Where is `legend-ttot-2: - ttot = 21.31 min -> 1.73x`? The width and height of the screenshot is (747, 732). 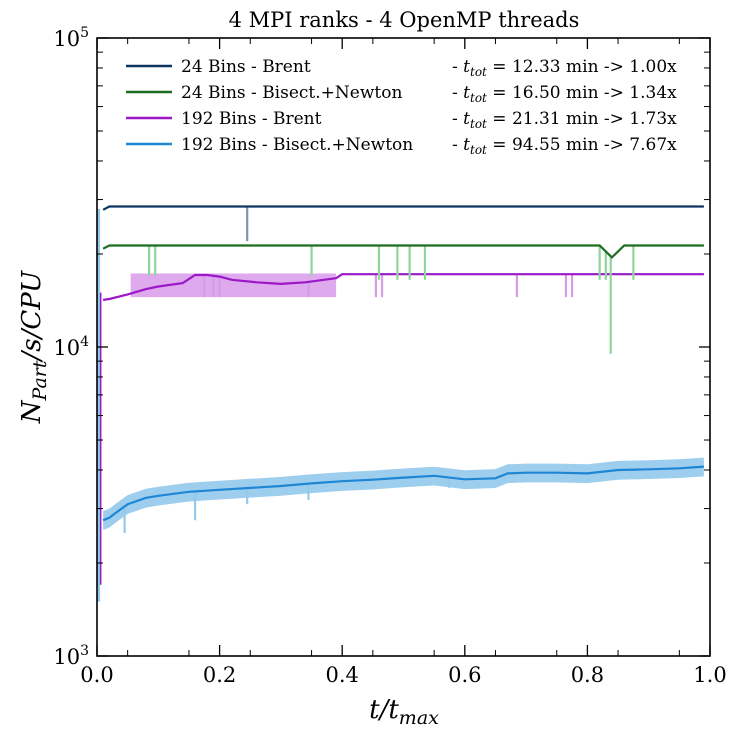 legend-ttot-2: - ttot = 21.31 min -> 1.73x is located at coordinates (564, 120).